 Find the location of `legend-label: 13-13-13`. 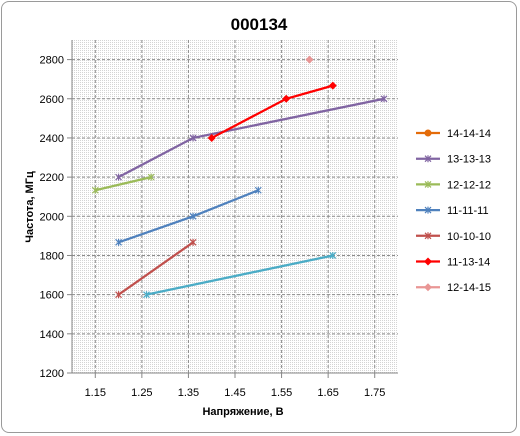

legend-label: 13-13-13 is located at coordinates (469, 160).